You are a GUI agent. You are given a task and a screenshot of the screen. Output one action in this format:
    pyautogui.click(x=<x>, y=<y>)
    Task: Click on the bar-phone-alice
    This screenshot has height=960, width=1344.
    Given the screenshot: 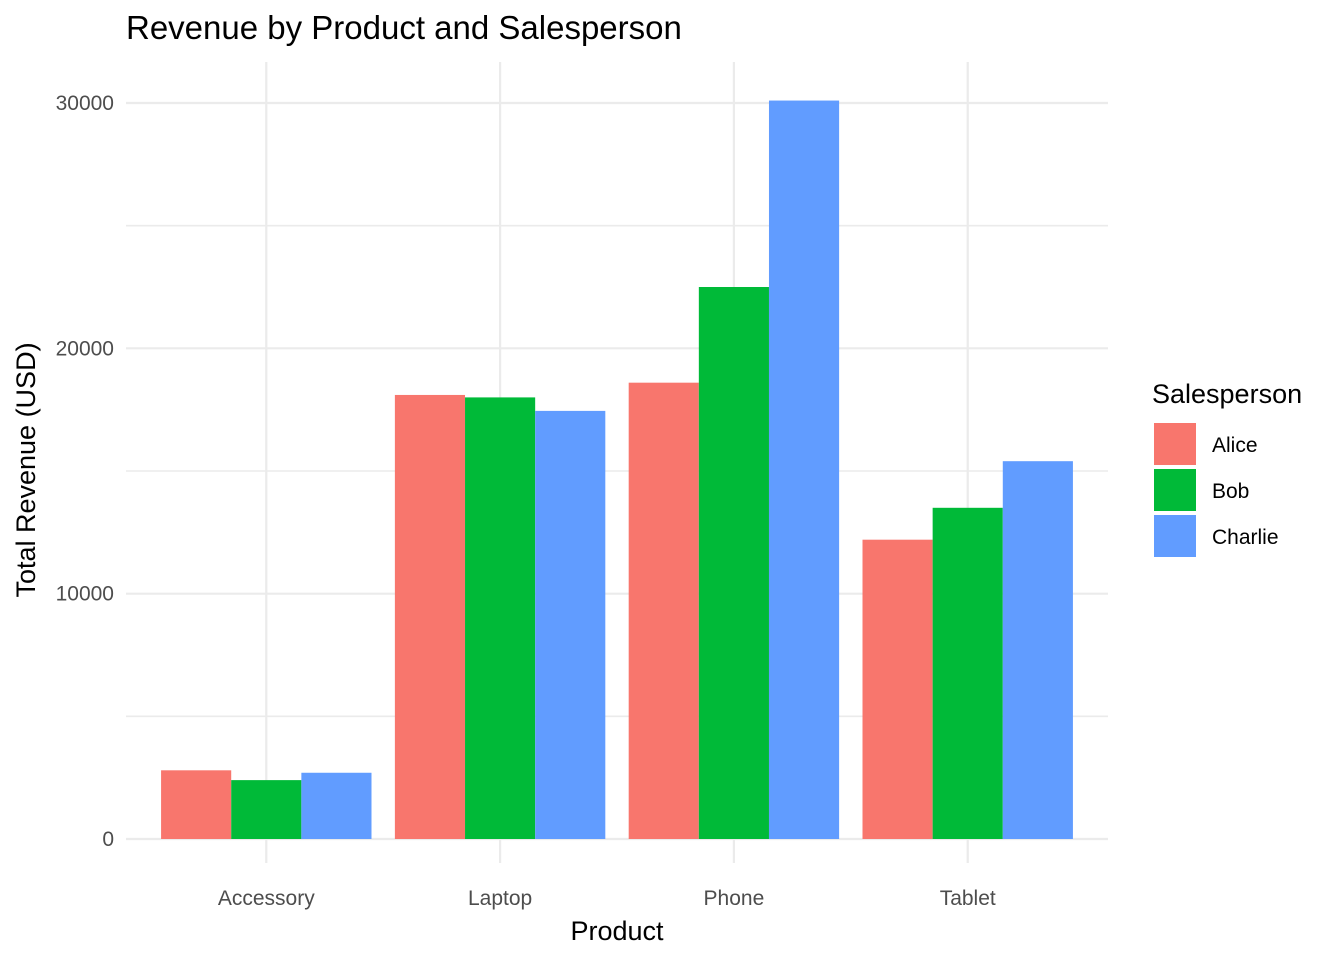 What is the action you would take?
    pyautogui.click(x=663, y=610)
    